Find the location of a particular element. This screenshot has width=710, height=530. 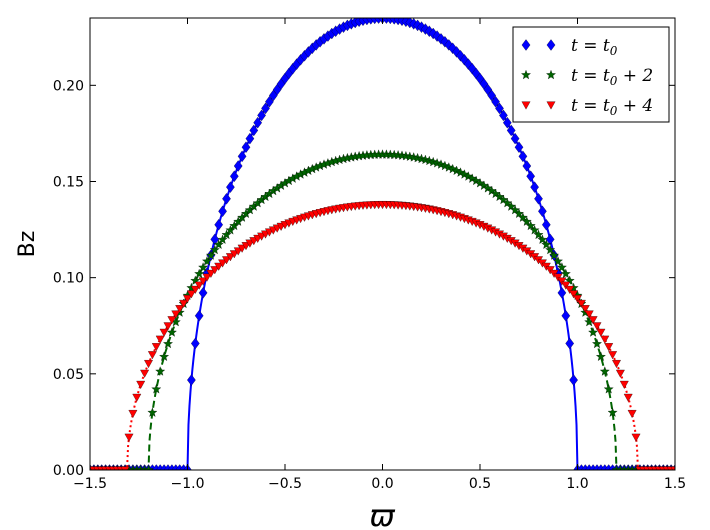

legend-box is located at coordinates (591, 74).